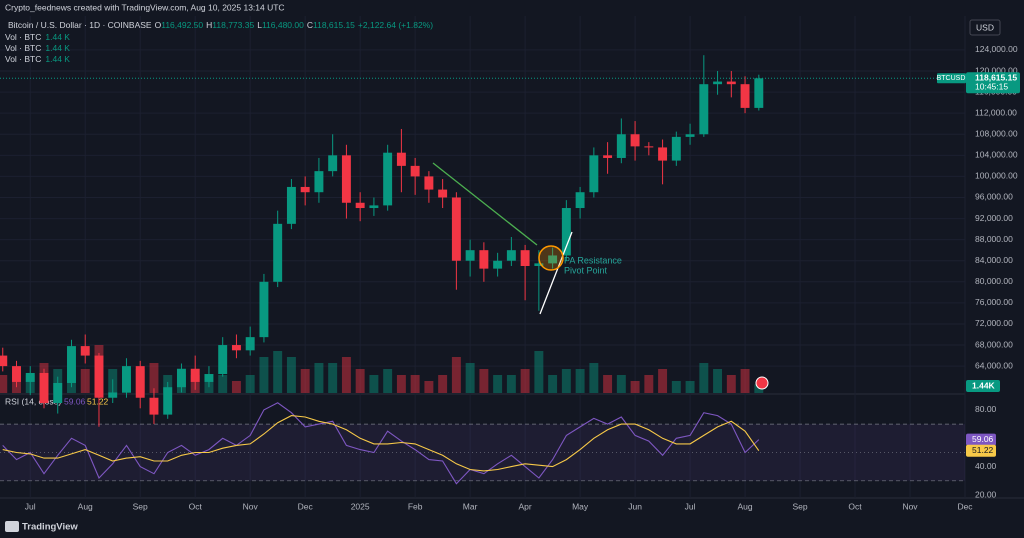  Describe the element at coordinates (98, 401) in the screenshot. I see `rsi-legend-value: 51.22` at that location.